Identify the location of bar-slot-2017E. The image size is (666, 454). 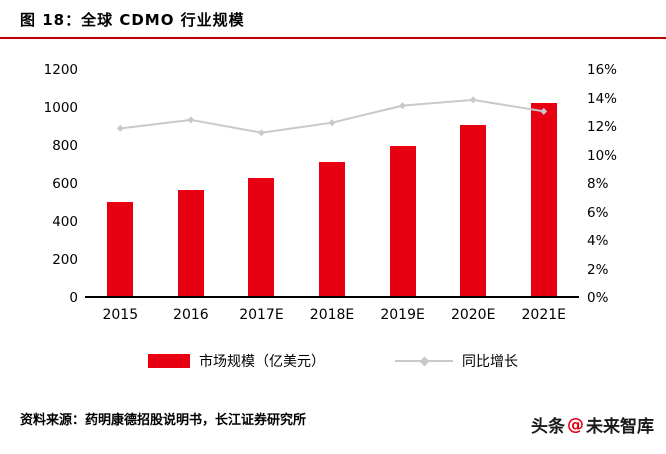
(261, 183).